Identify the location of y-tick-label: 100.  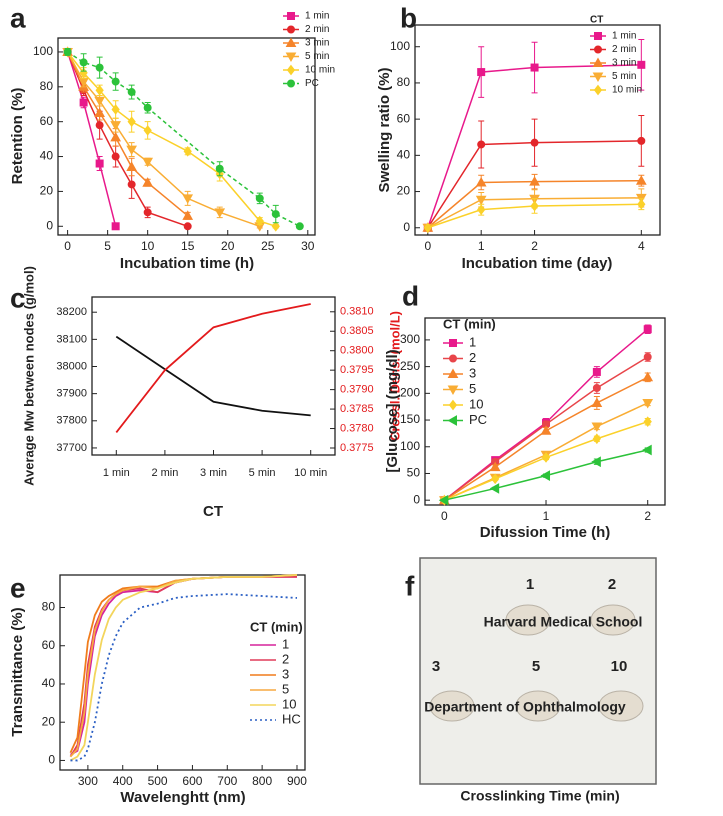
(410, 446).